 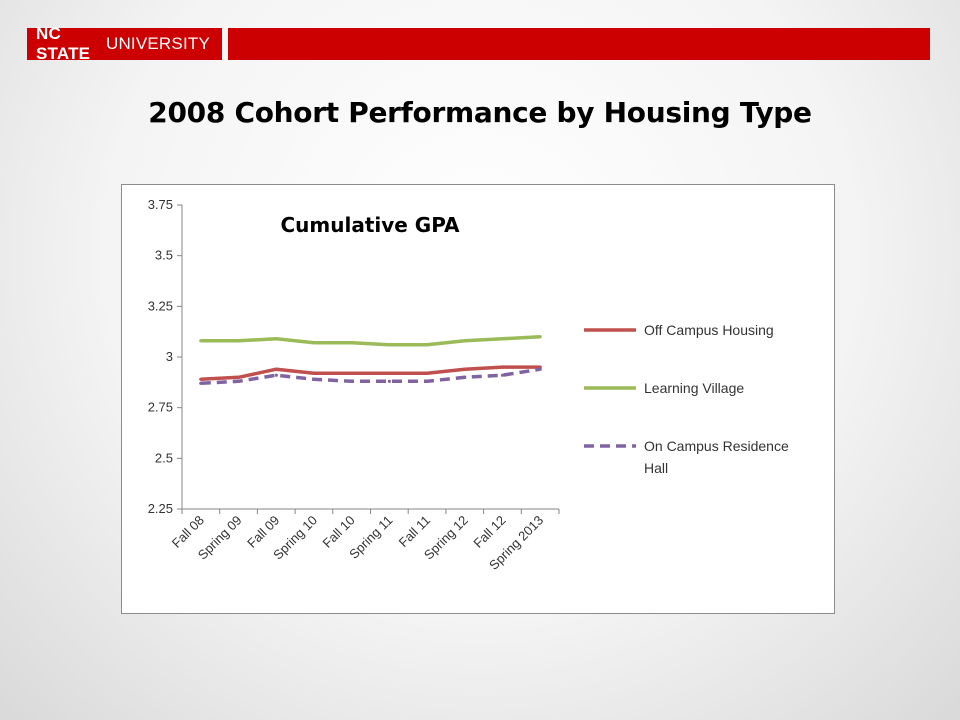 I want to click on y-tick-label: 3.25, so click(x=160, y=305).